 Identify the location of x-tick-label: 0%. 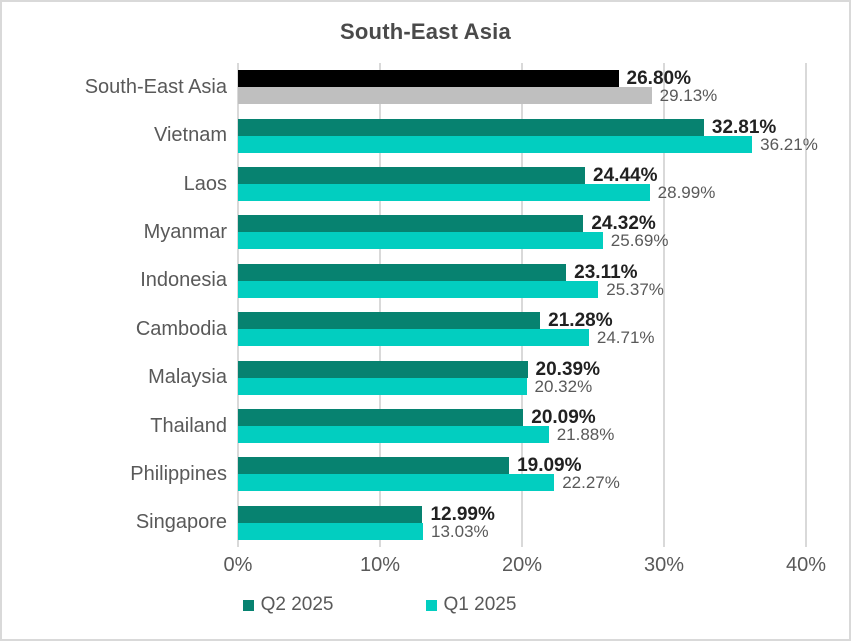
(238, 565).